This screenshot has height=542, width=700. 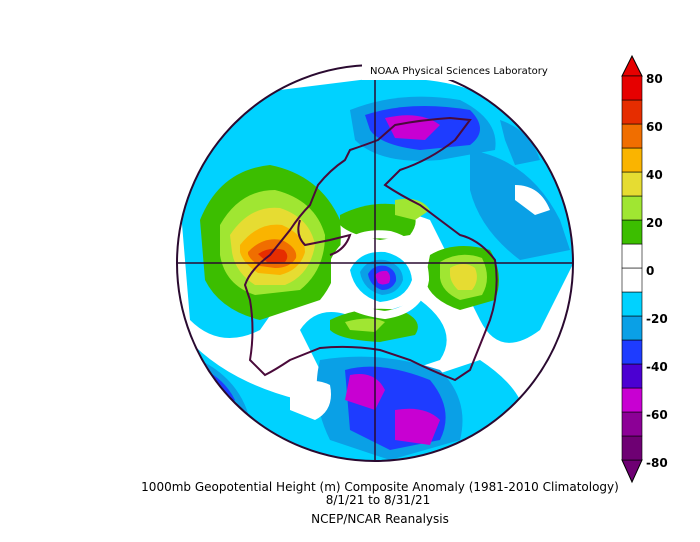 I want to click on colorbar-top-arrow, so click(x=632, y=65).